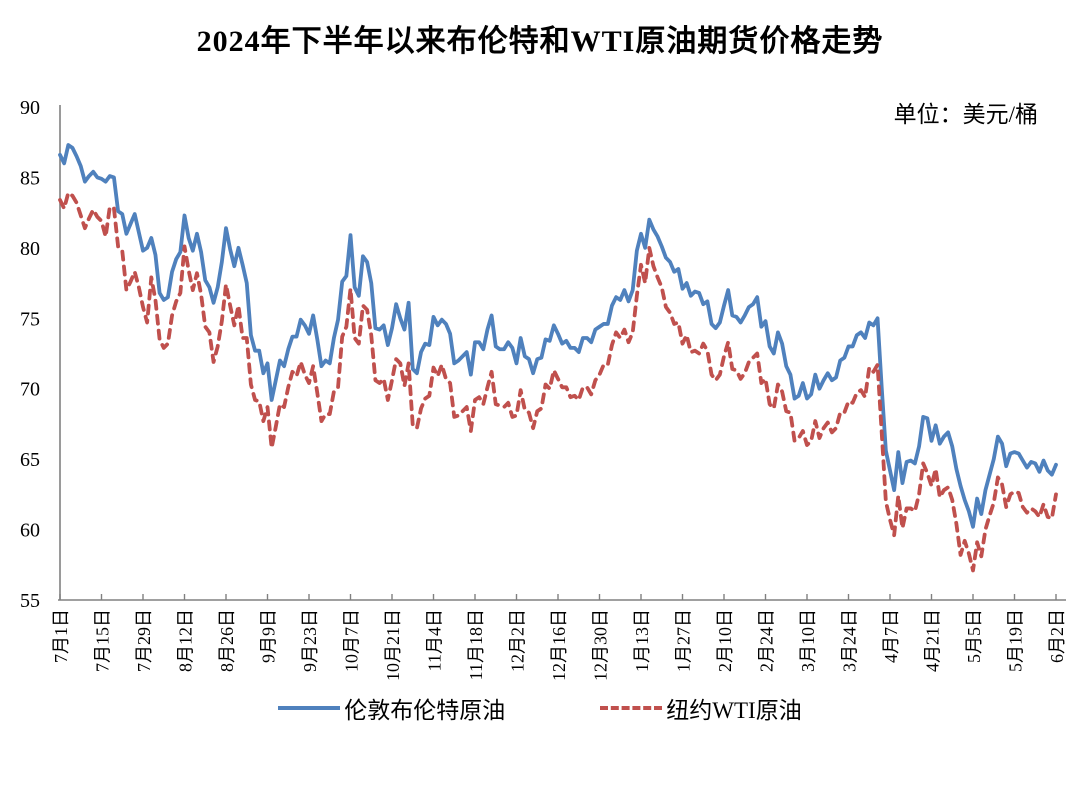 The image size is (1080, 795). Describe the element at coordinates (933, 640) in the screenshot. I see `x-axis-tick-label: 4月21日` at that location.